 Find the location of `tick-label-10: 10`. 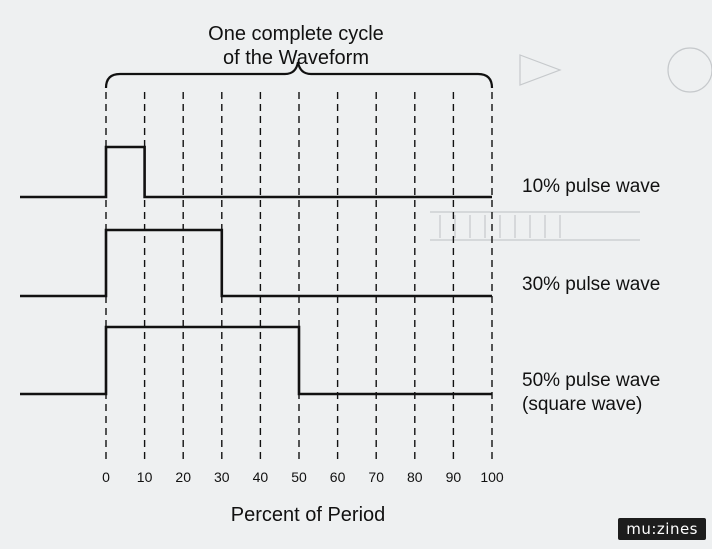

tick-label-10: 10 is located at coordinates (145, 477).